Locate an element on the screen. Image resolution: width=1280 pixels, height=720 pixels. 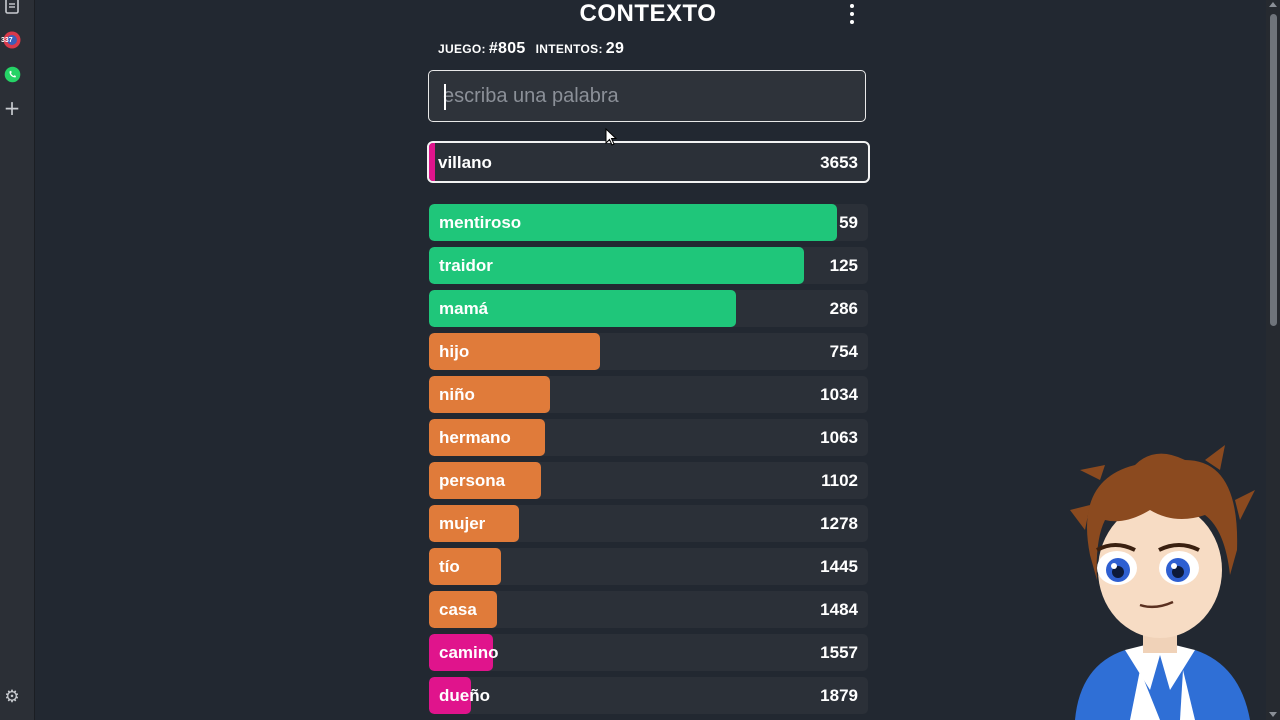
attempts-label: INTENTOS: is located at coordinates (569, 49).